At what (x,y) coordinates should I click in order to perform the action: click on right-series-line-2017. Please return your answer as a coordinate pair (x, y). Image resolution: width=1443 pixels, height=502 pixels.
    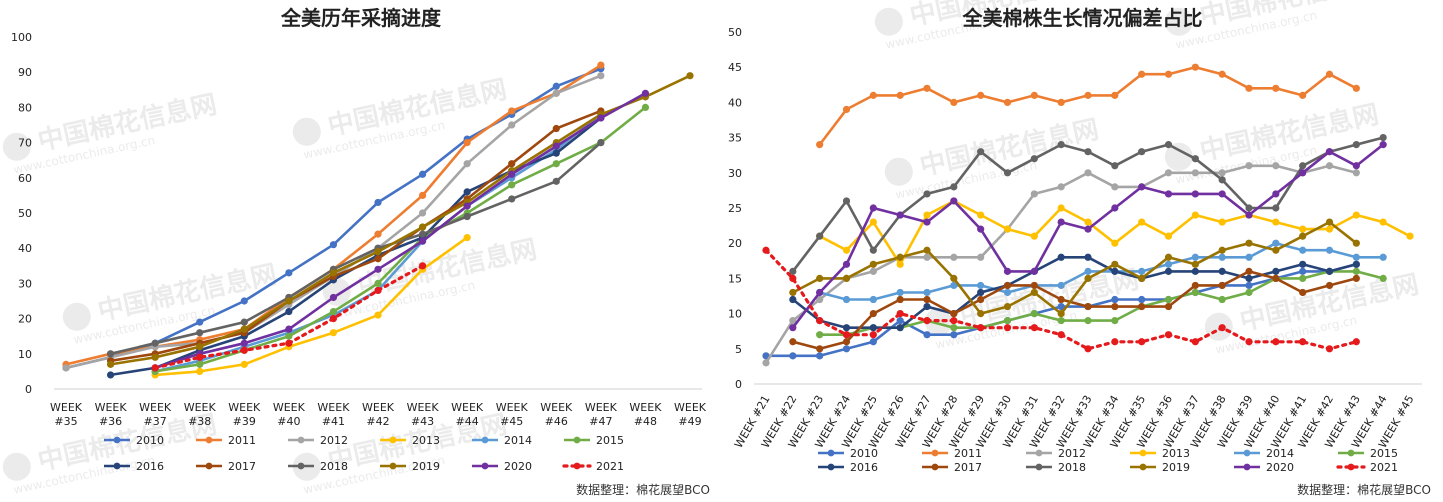
    Looking at the image, I should click on (1074, 310).